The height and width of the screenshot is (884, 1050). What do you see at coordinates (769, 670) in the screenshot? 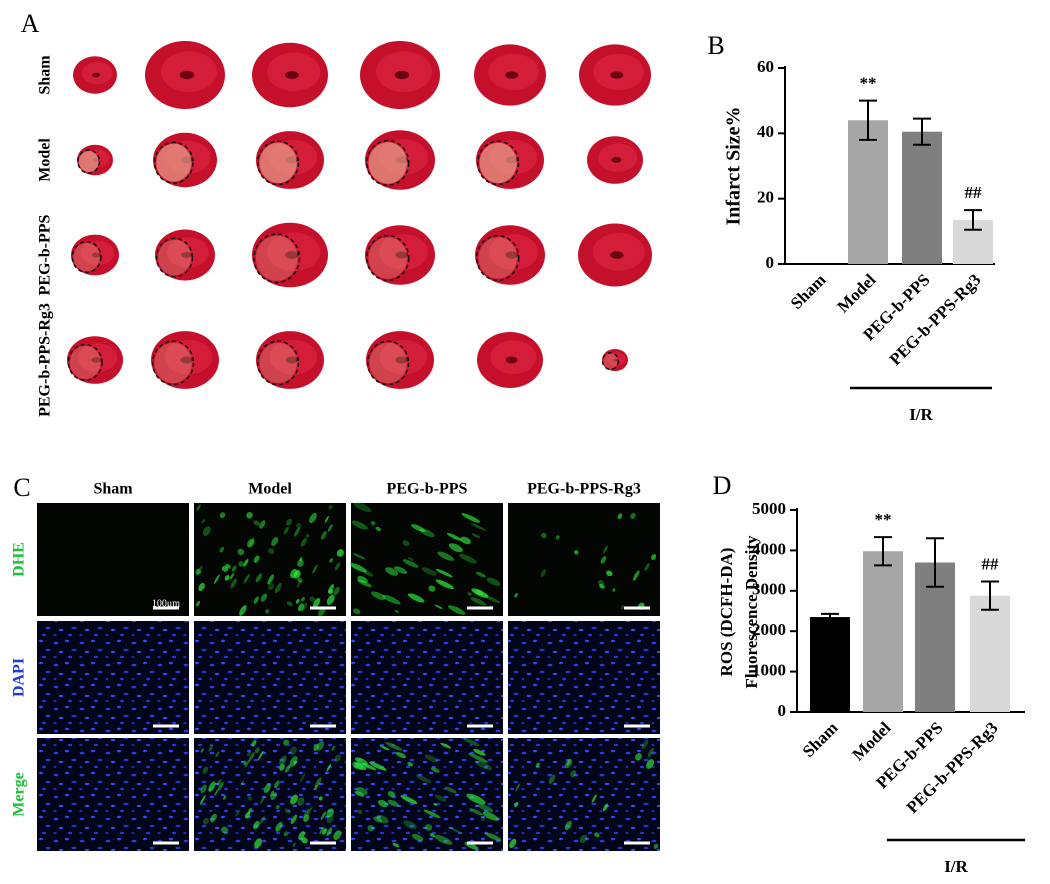
I see `y-tick-label: 1000` at bounding box center [769, 670].